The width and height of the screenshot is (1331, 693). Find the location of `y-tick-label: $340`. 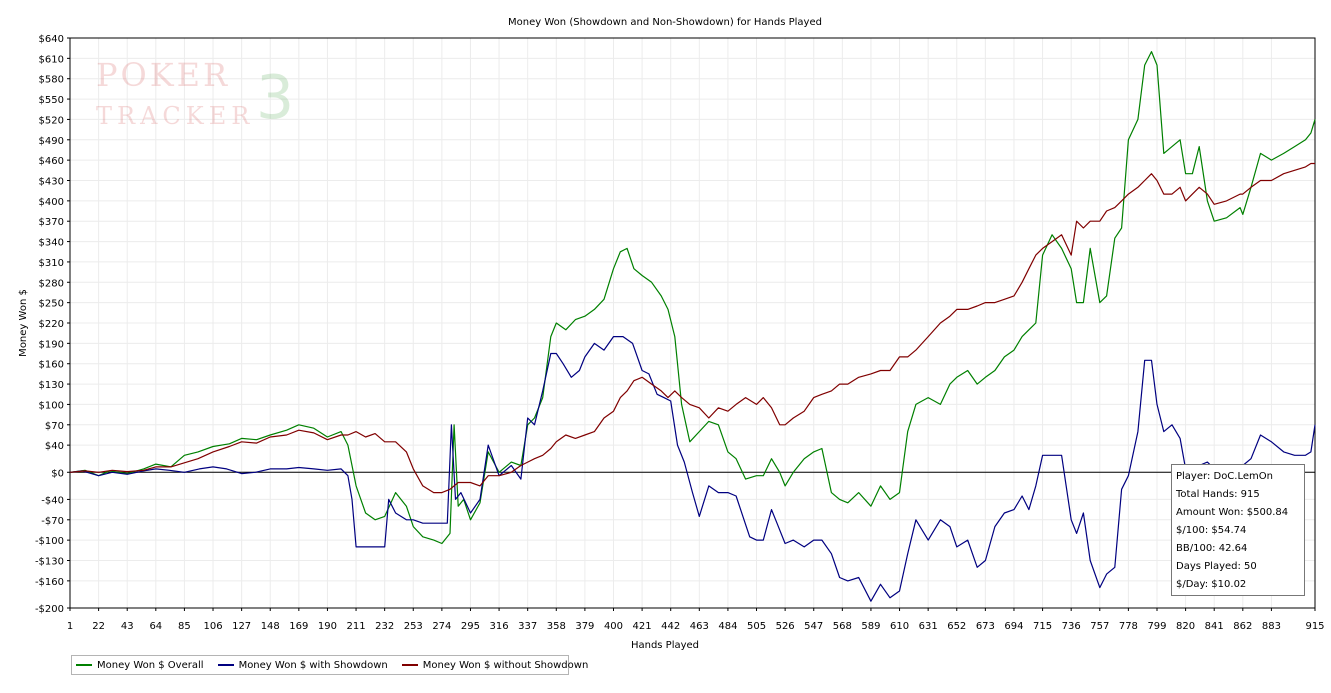

y-tick-label: $340 is located at coordinates (51, 243).